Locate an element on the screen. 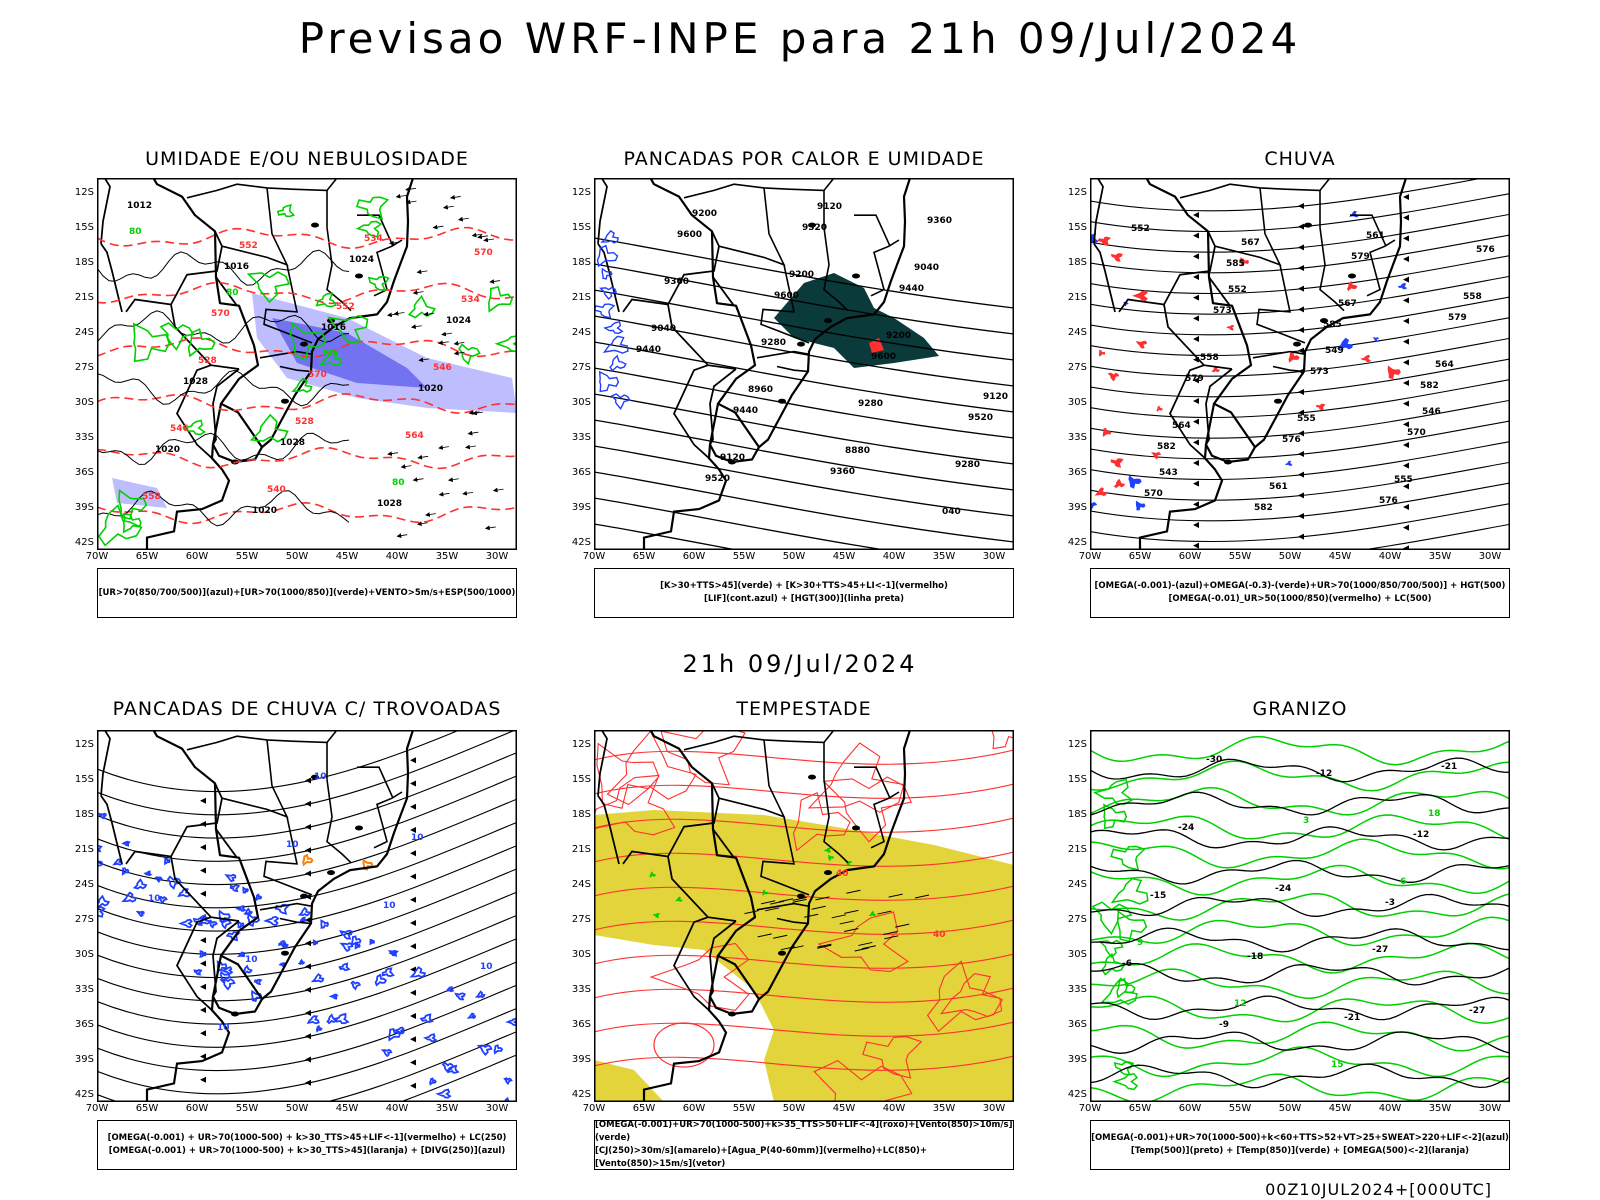 Image resolution: width=1600 pixels, height=1200 pixels. contour-label: 9120 is located at coordinates (995, 397).